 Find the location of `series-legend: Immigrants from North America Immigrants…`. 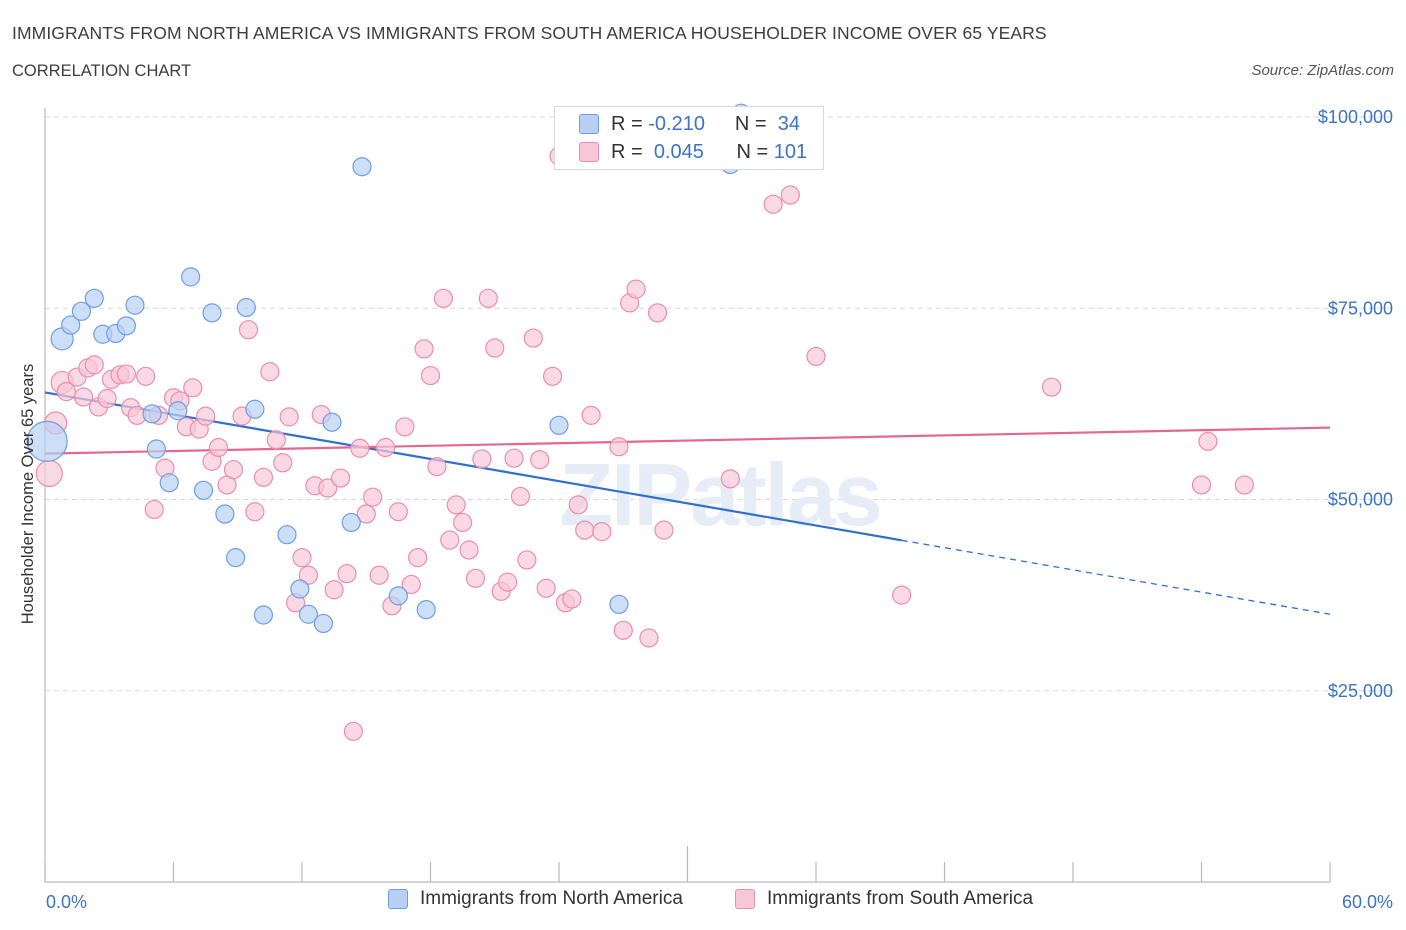

series-legend: Immigrants from North America Immigrants… is located at coordinates (703, 902).